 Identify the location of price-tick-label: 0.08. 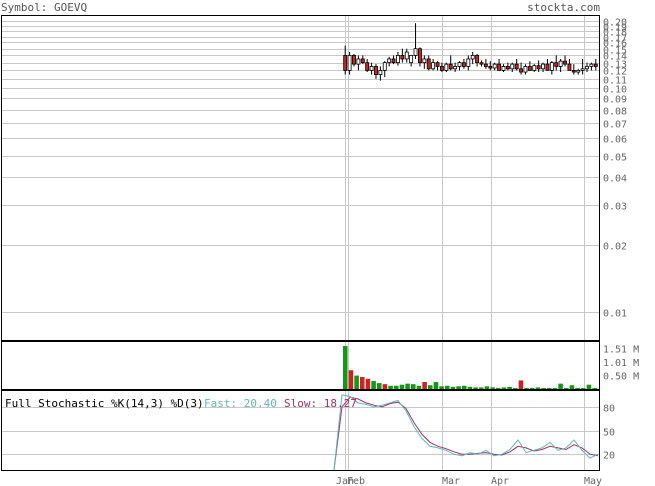
(615, 112).